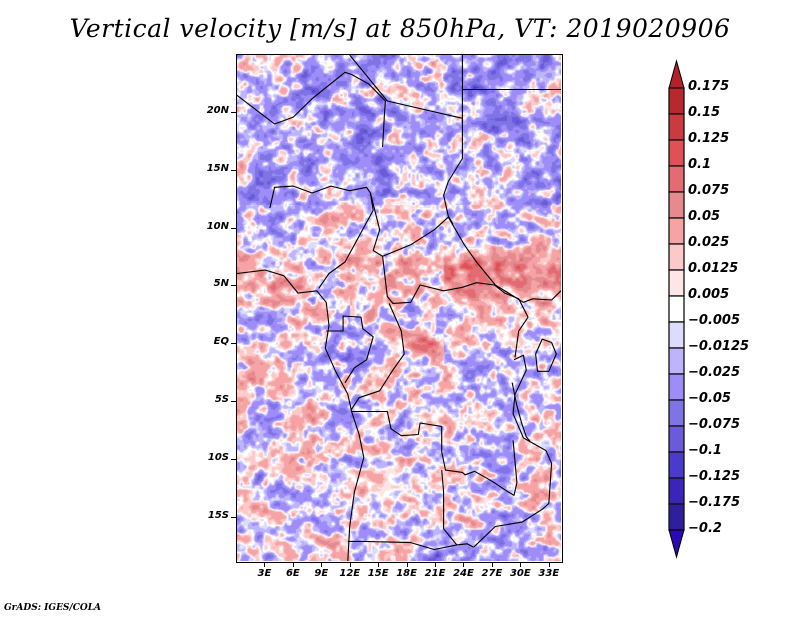  Describe the element at coordinates (532, 429) in the screenshot. I see `border-east-africa` at that location.